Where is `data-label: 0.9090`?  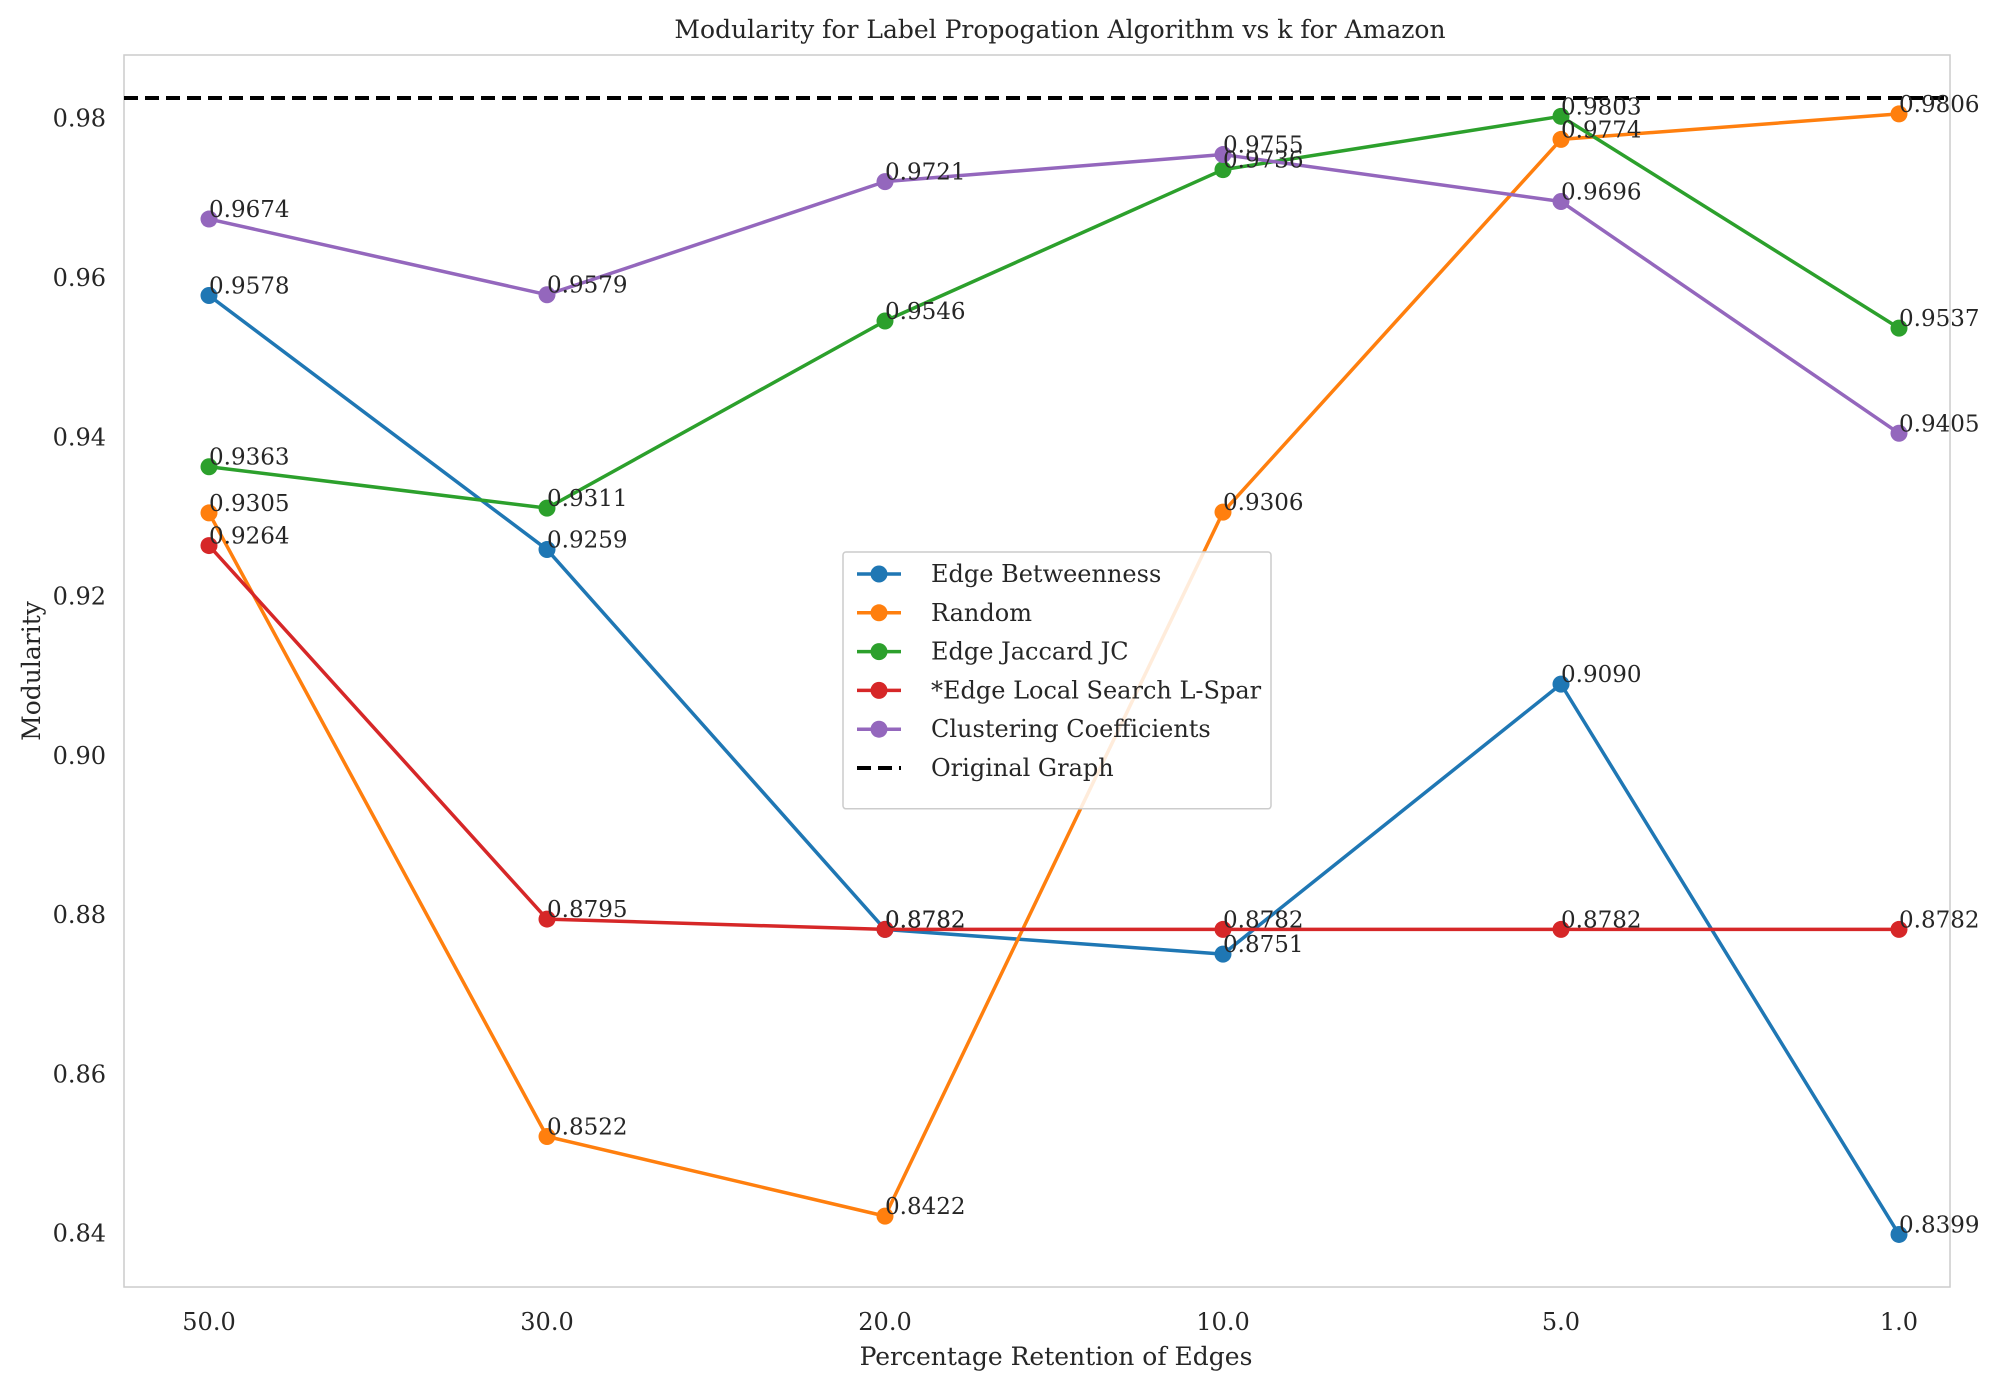
data-label: 0.9090 is located at coordinates (1601, 675).